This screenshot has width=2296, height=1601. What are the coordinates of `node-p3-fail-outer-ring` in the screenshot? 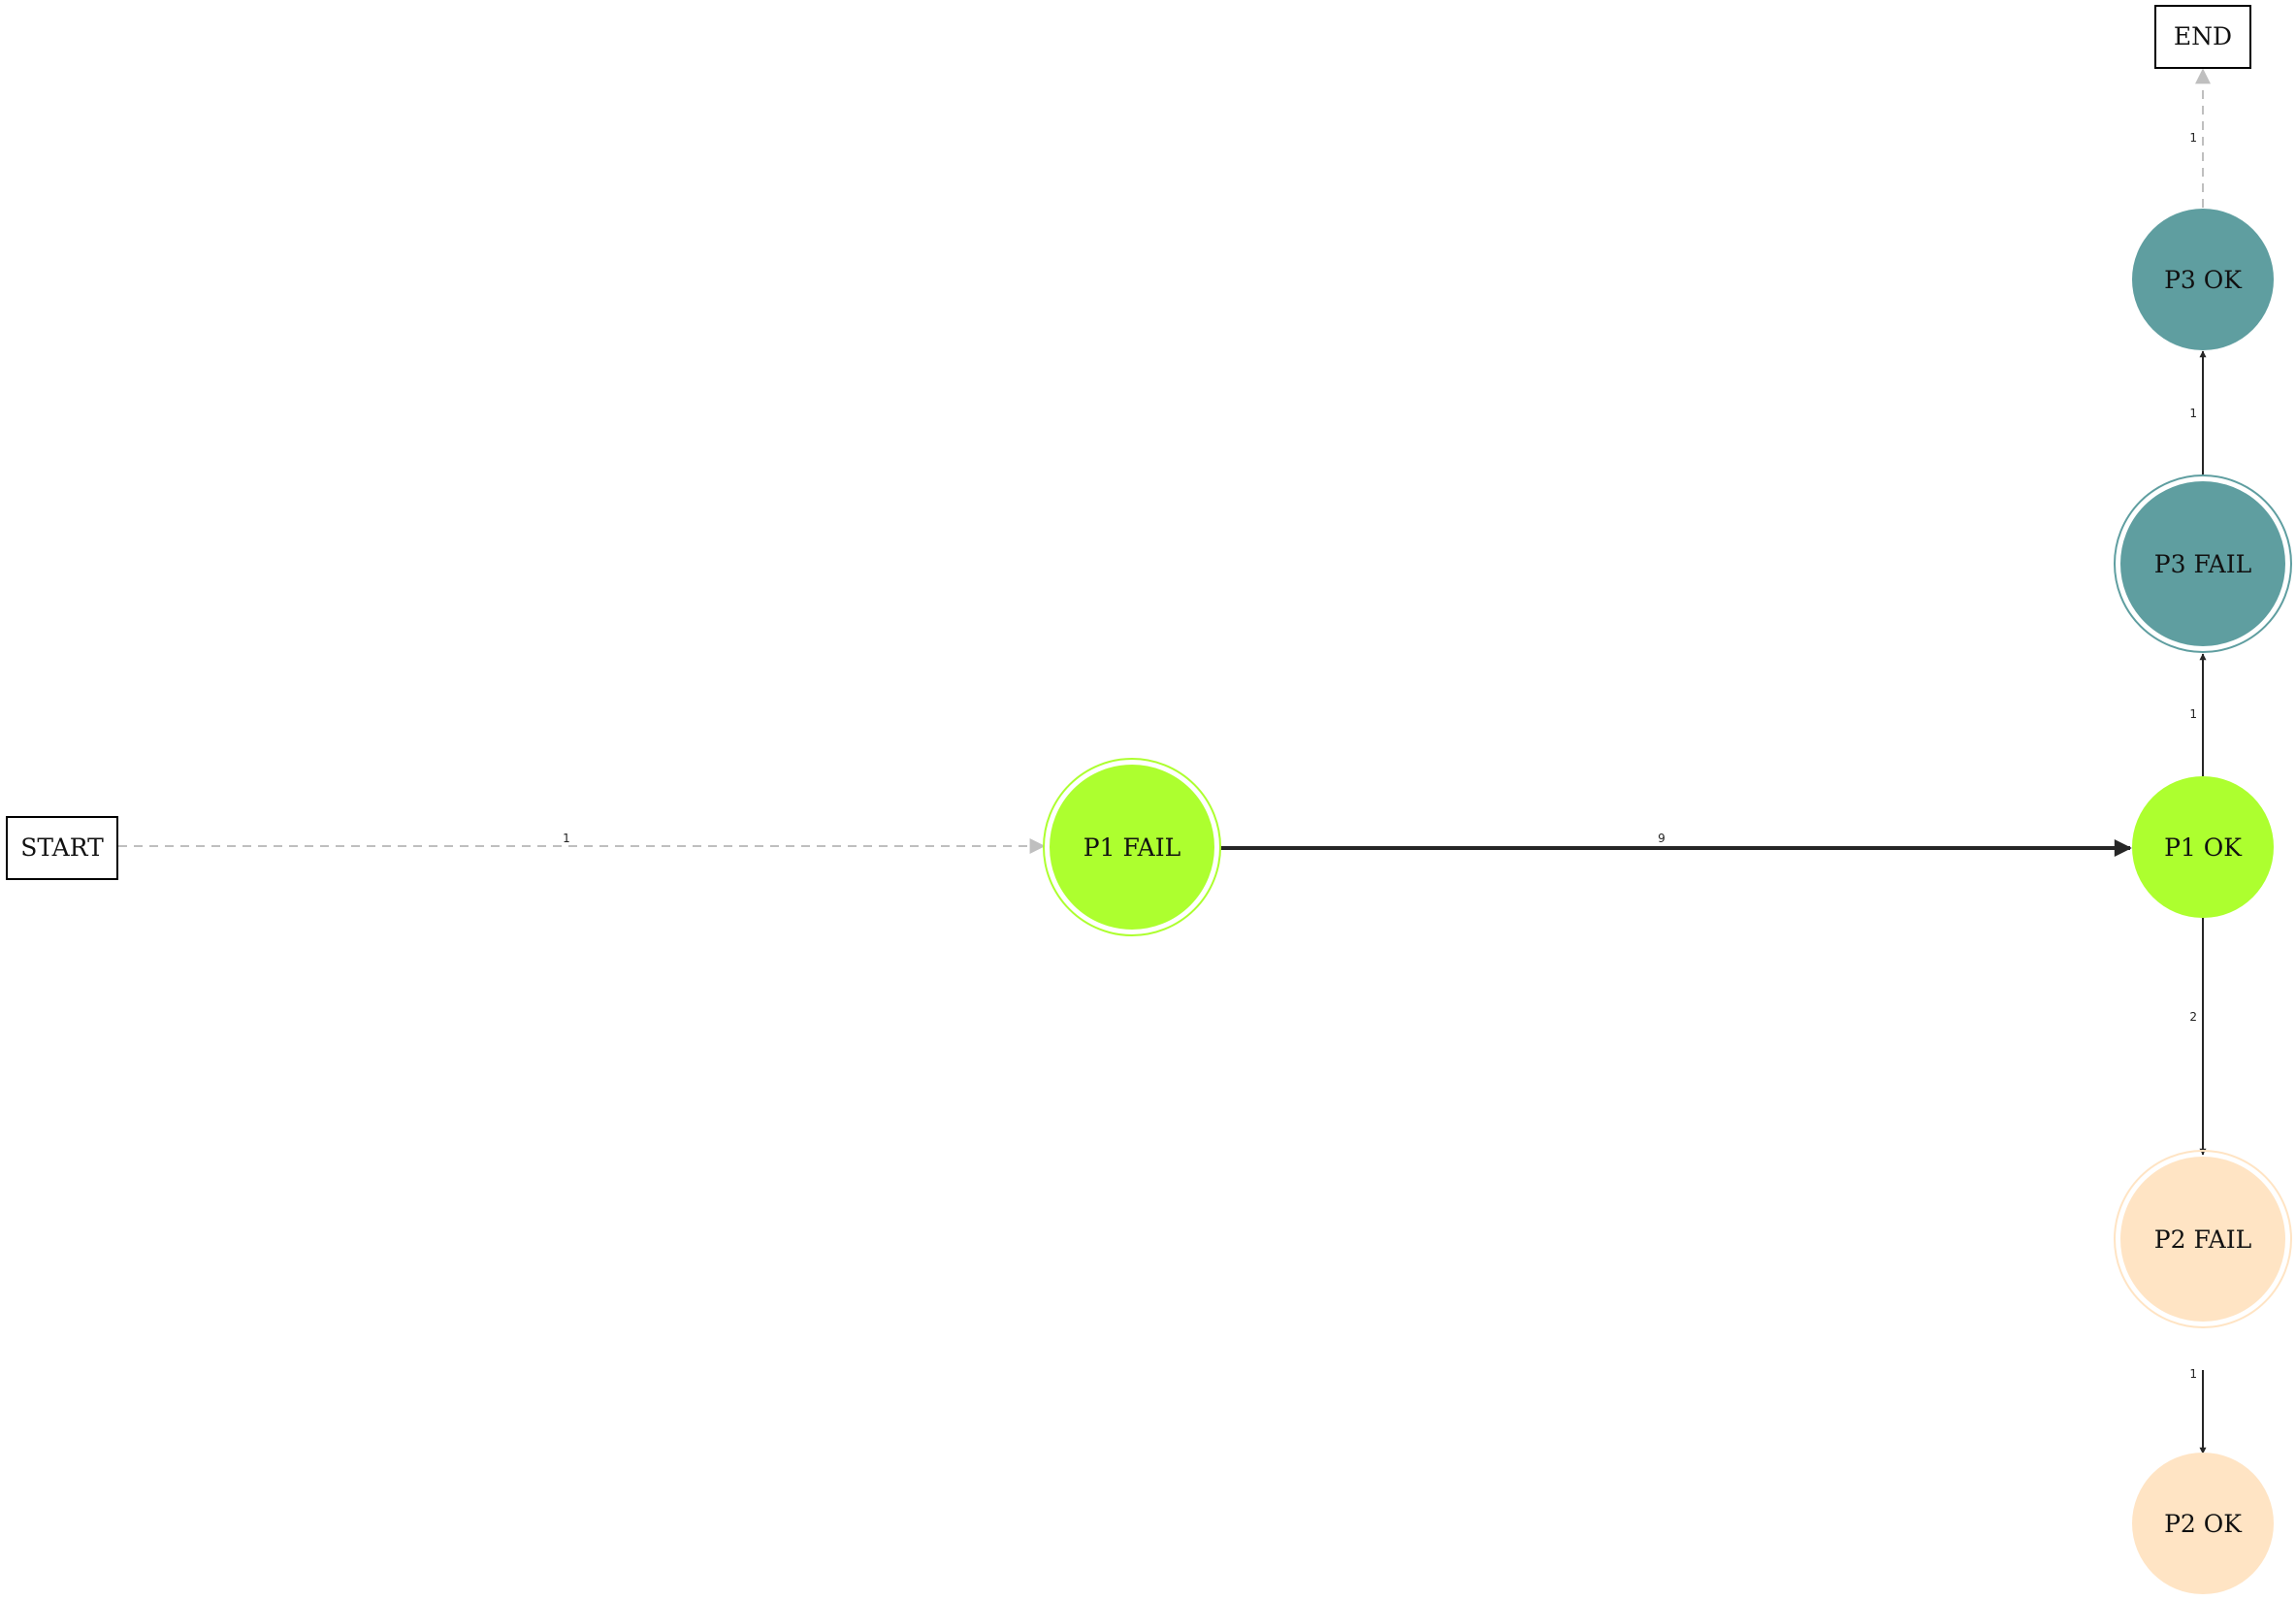 It's located at (2203, 563).